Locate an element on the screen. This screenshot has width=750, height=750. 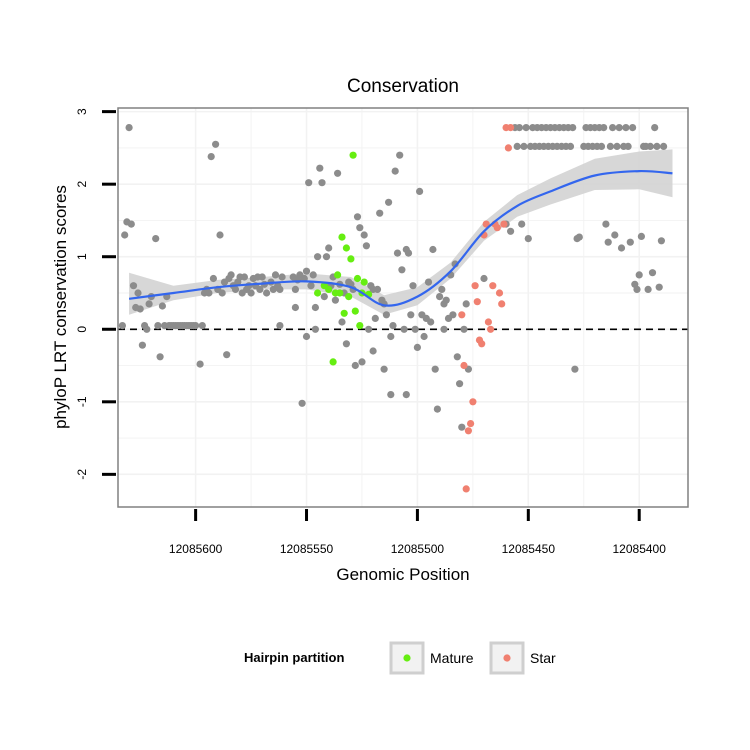
y-tick-label: -2 is located at coordinates (82, 474).